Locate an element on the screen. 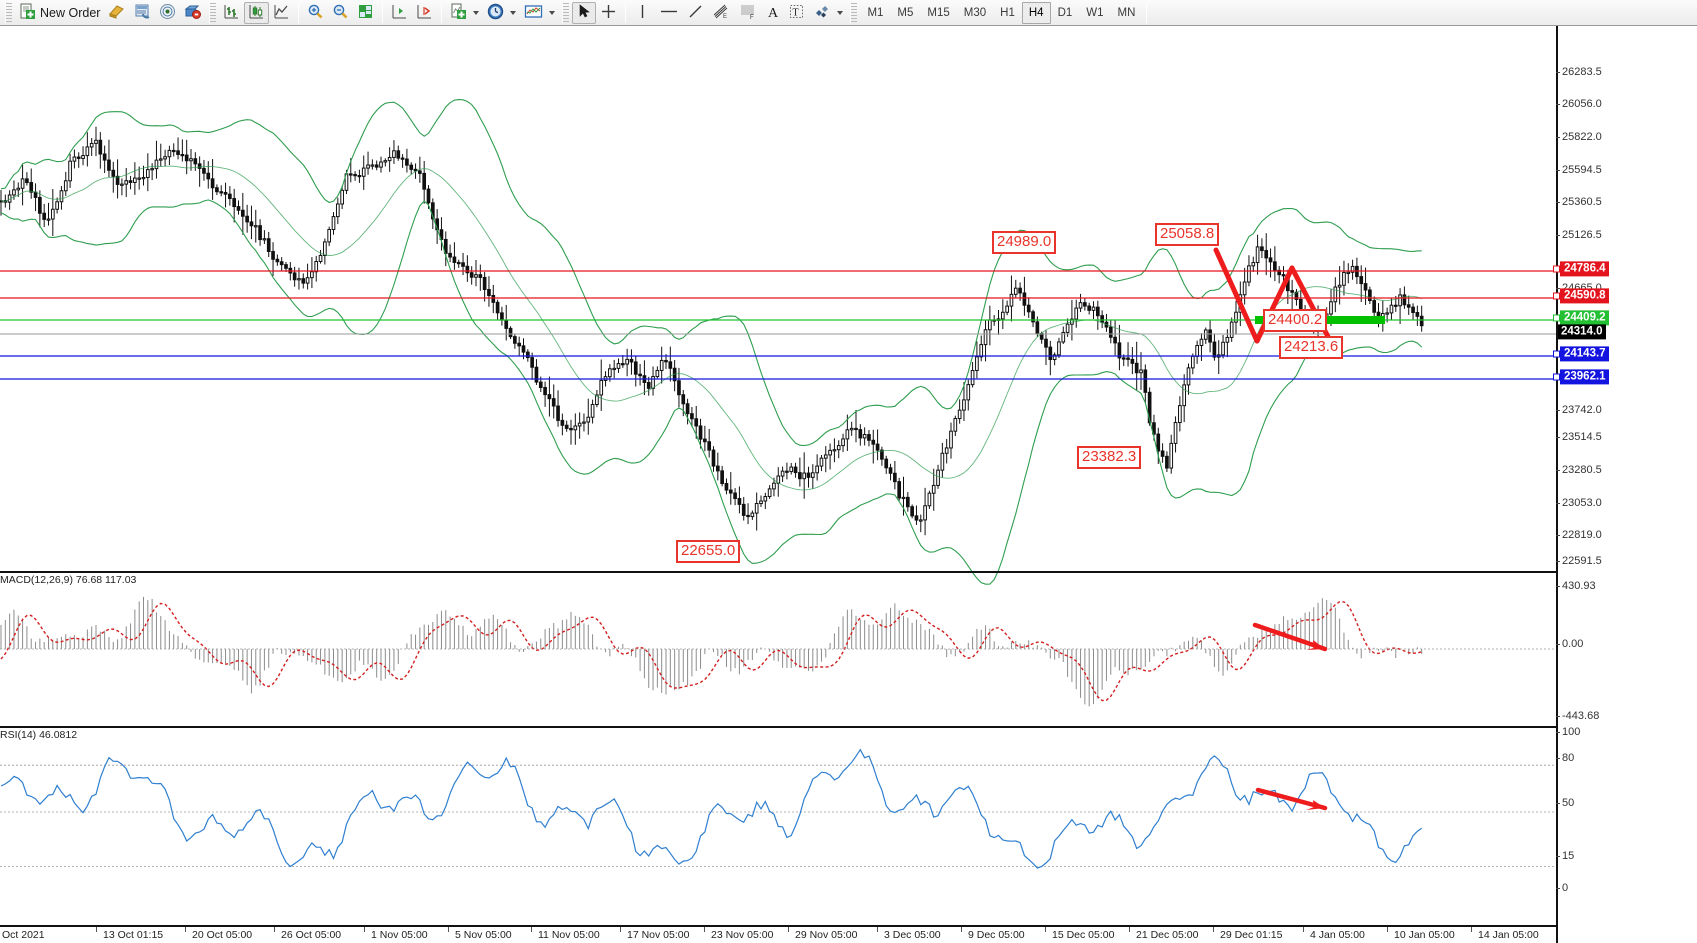 Image resolution: width=1697 pixels, height=943 pixels. indicators-caret-icon is located at coordinates (476, 12).